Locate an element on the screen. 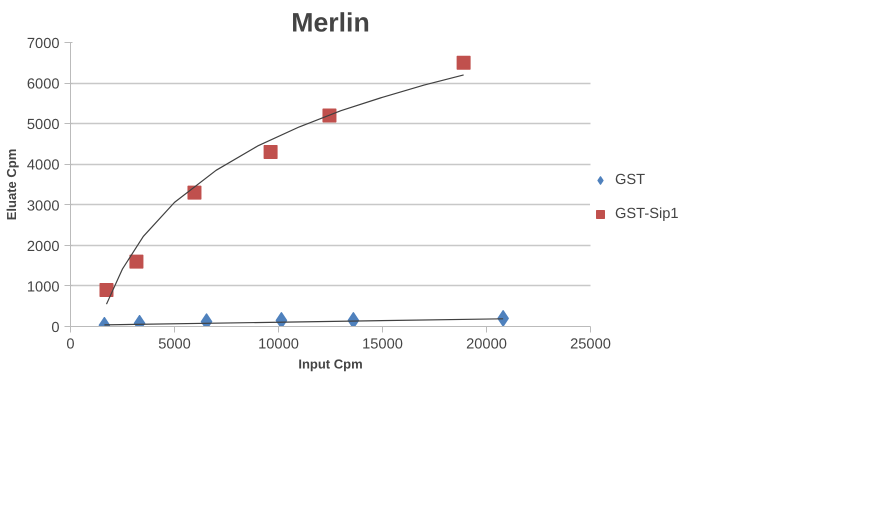 Image resolution: width=870 pixels, height=516 pixels. y-tick-label: 6000 is located at coordinates (43, 84).